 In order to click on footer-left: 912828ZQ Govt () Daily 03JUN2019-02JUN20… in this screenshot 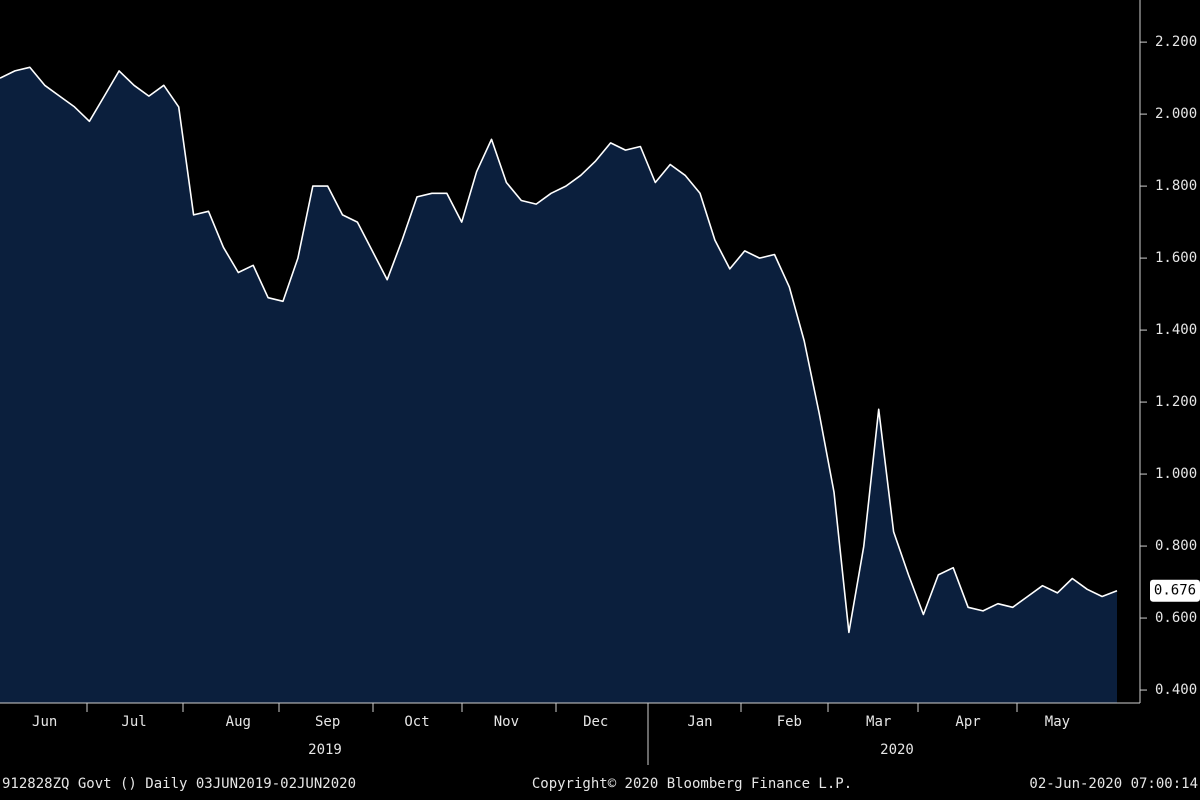, I will do `click(179, 784)`.